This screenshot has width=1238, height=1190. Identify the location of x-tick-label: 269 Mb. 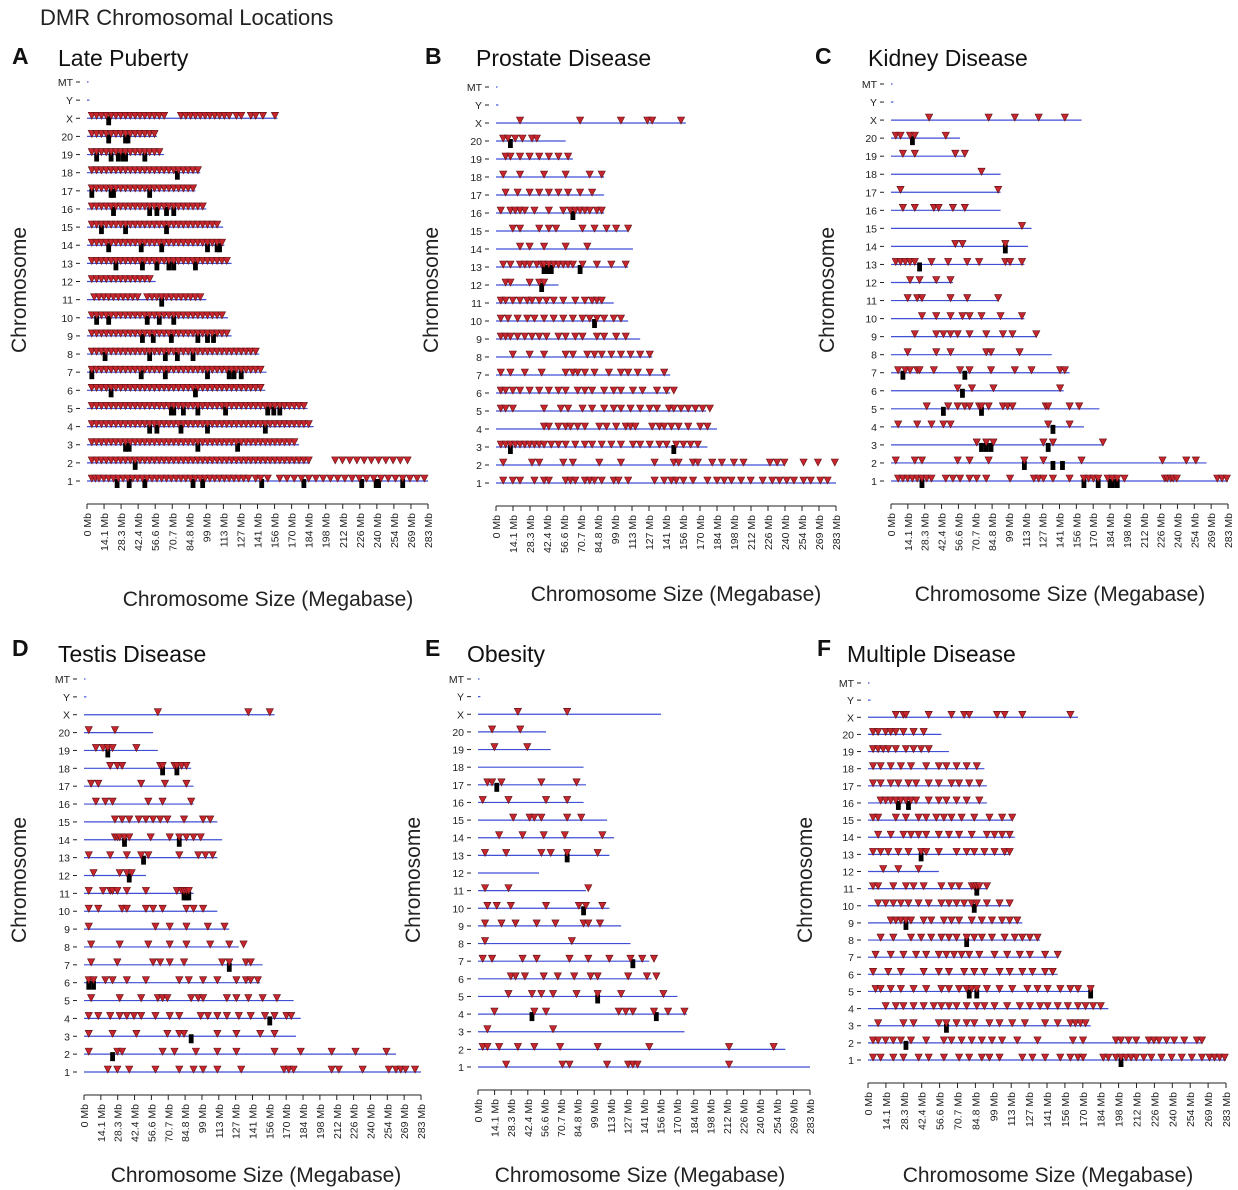
(1212, 530).